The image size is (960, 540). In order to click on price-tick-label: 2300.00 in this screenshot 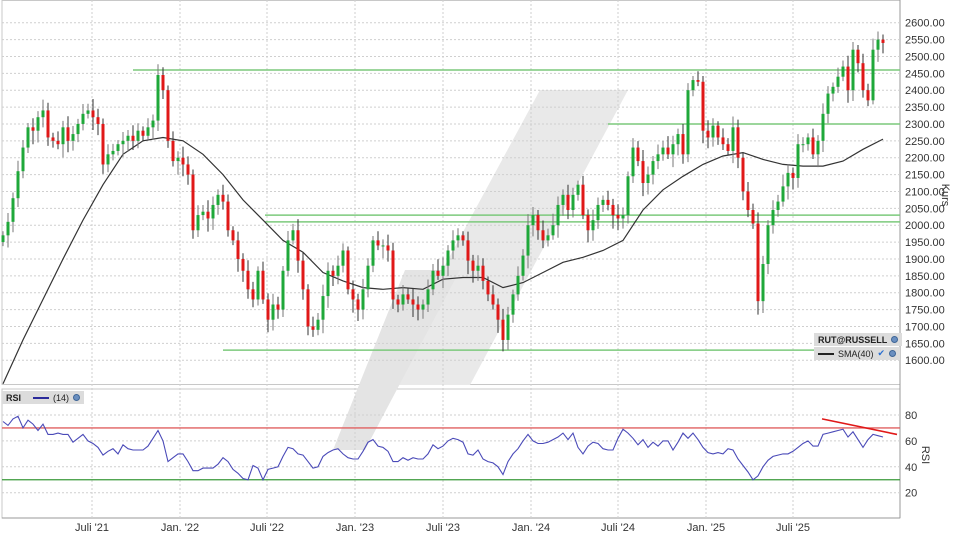, I will do `click(925, 125)`.